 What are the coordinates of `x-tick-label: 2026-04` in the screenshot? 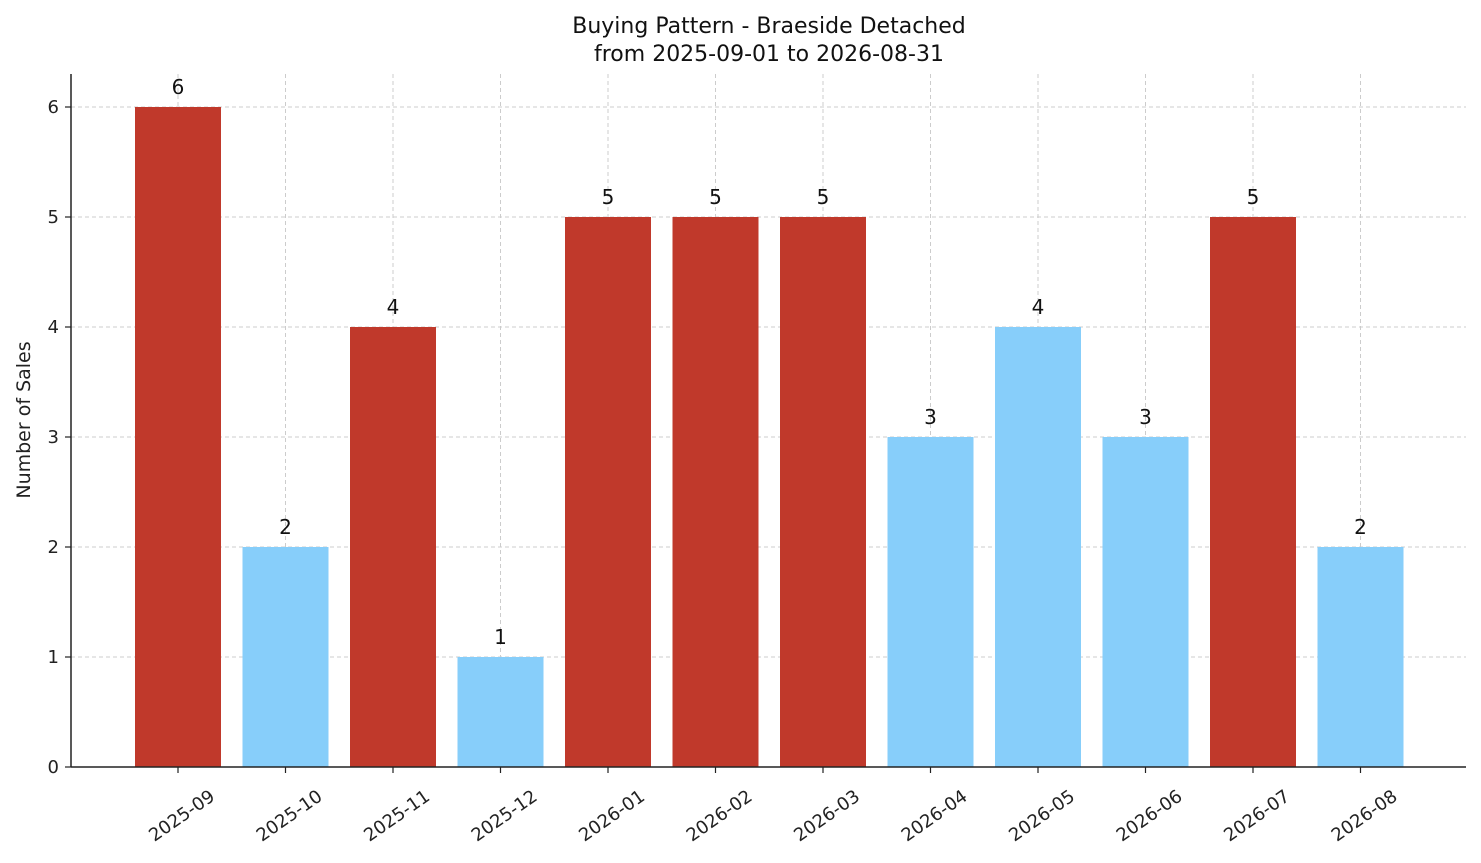 It's located at (935, 816).